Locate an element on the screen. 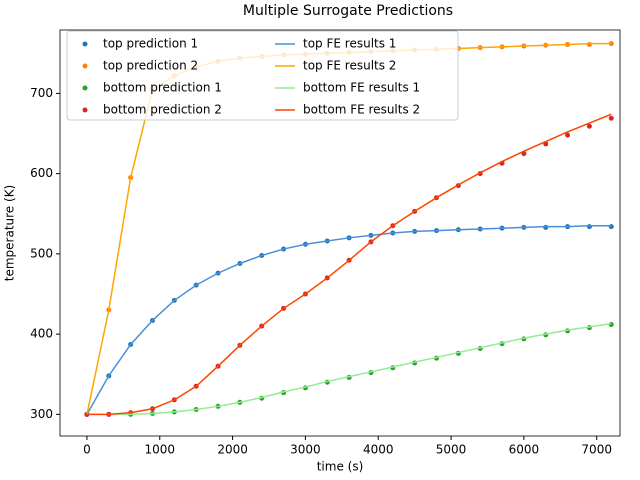  legend-label: top FE results 2 is located at coordinates (349, 66).